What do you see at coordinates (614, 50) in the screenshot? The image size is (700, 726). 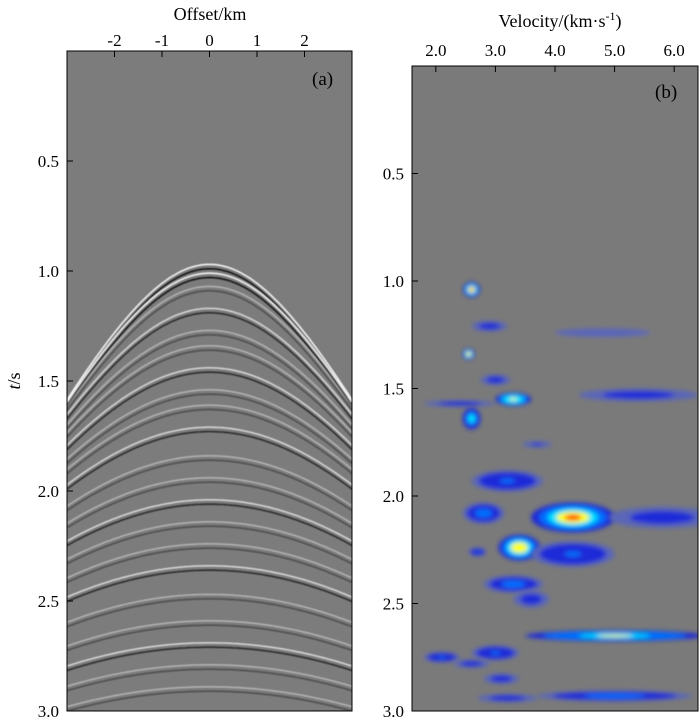 I see `b-x-tick-label: 5.0` at bounding box center [614, 50].